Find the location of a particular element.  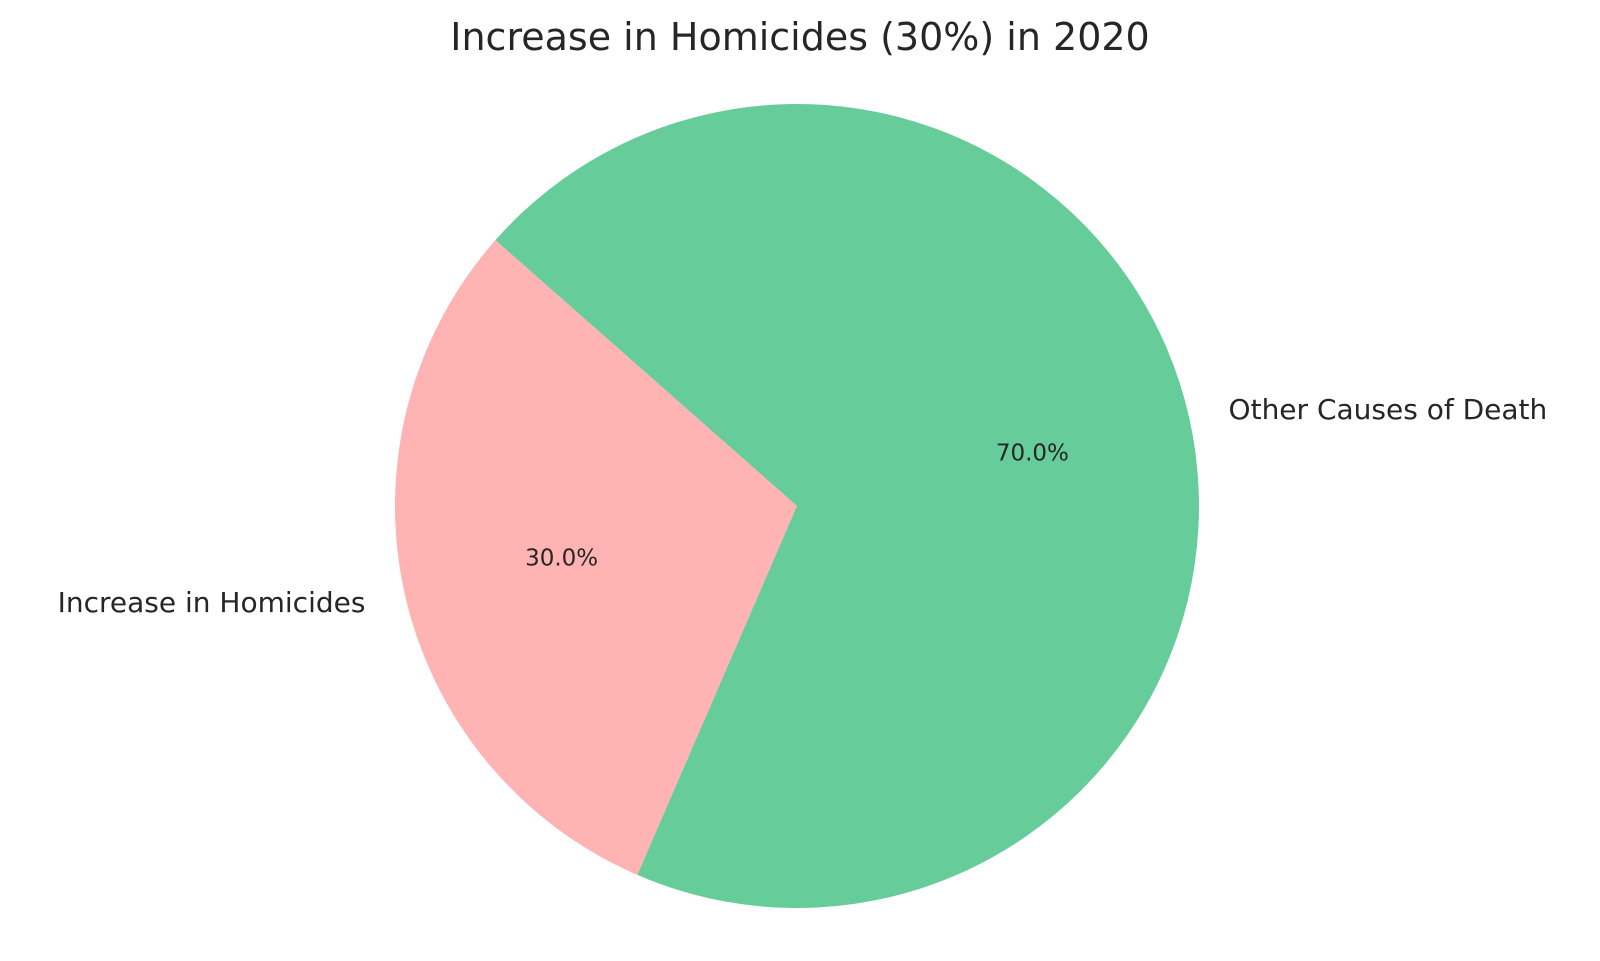

slice-percent-label: 30.0% is located at coordinates (561, 559).